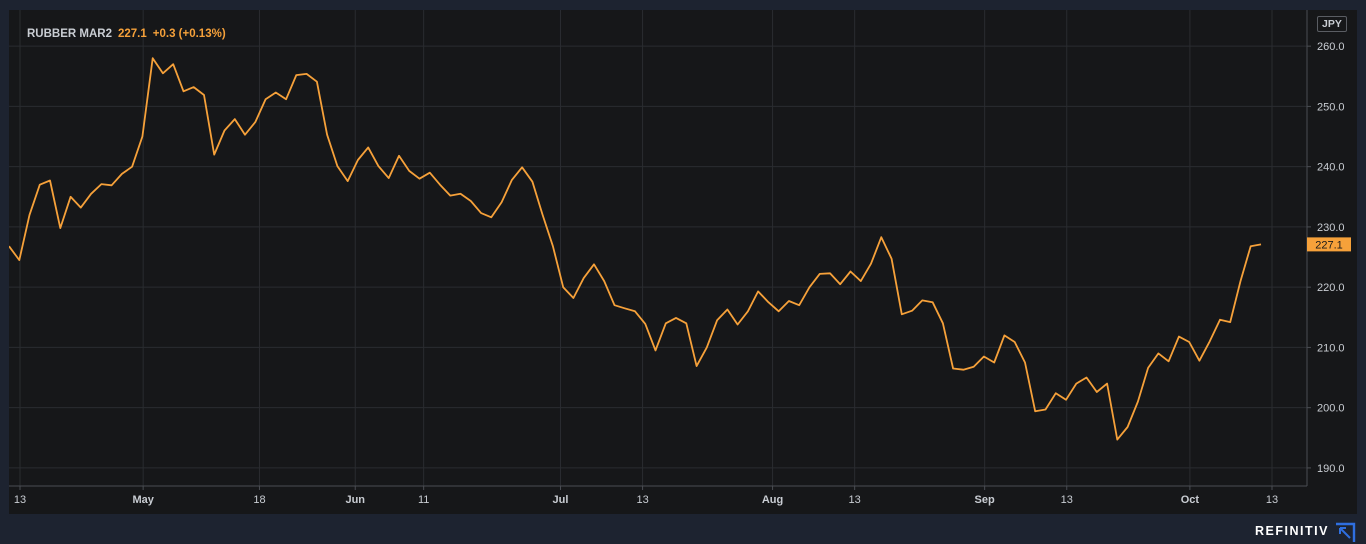  What do you see at coordinates (69, 34) in the screenshot?
I see `legend-symbol: RUBBER MAR2` at bounding box center [69, 34].